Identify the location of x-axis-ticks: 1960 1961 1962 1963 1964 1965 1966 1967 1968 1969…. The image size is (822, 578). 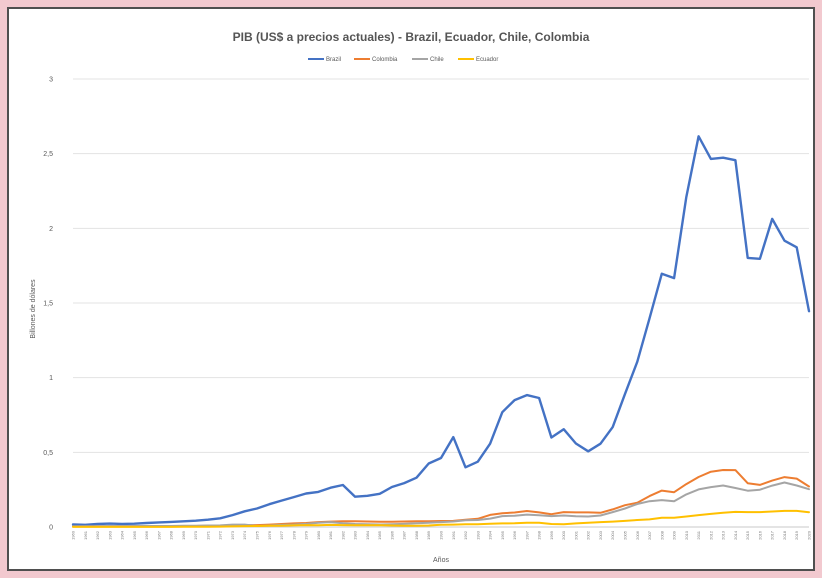
(441, 535).